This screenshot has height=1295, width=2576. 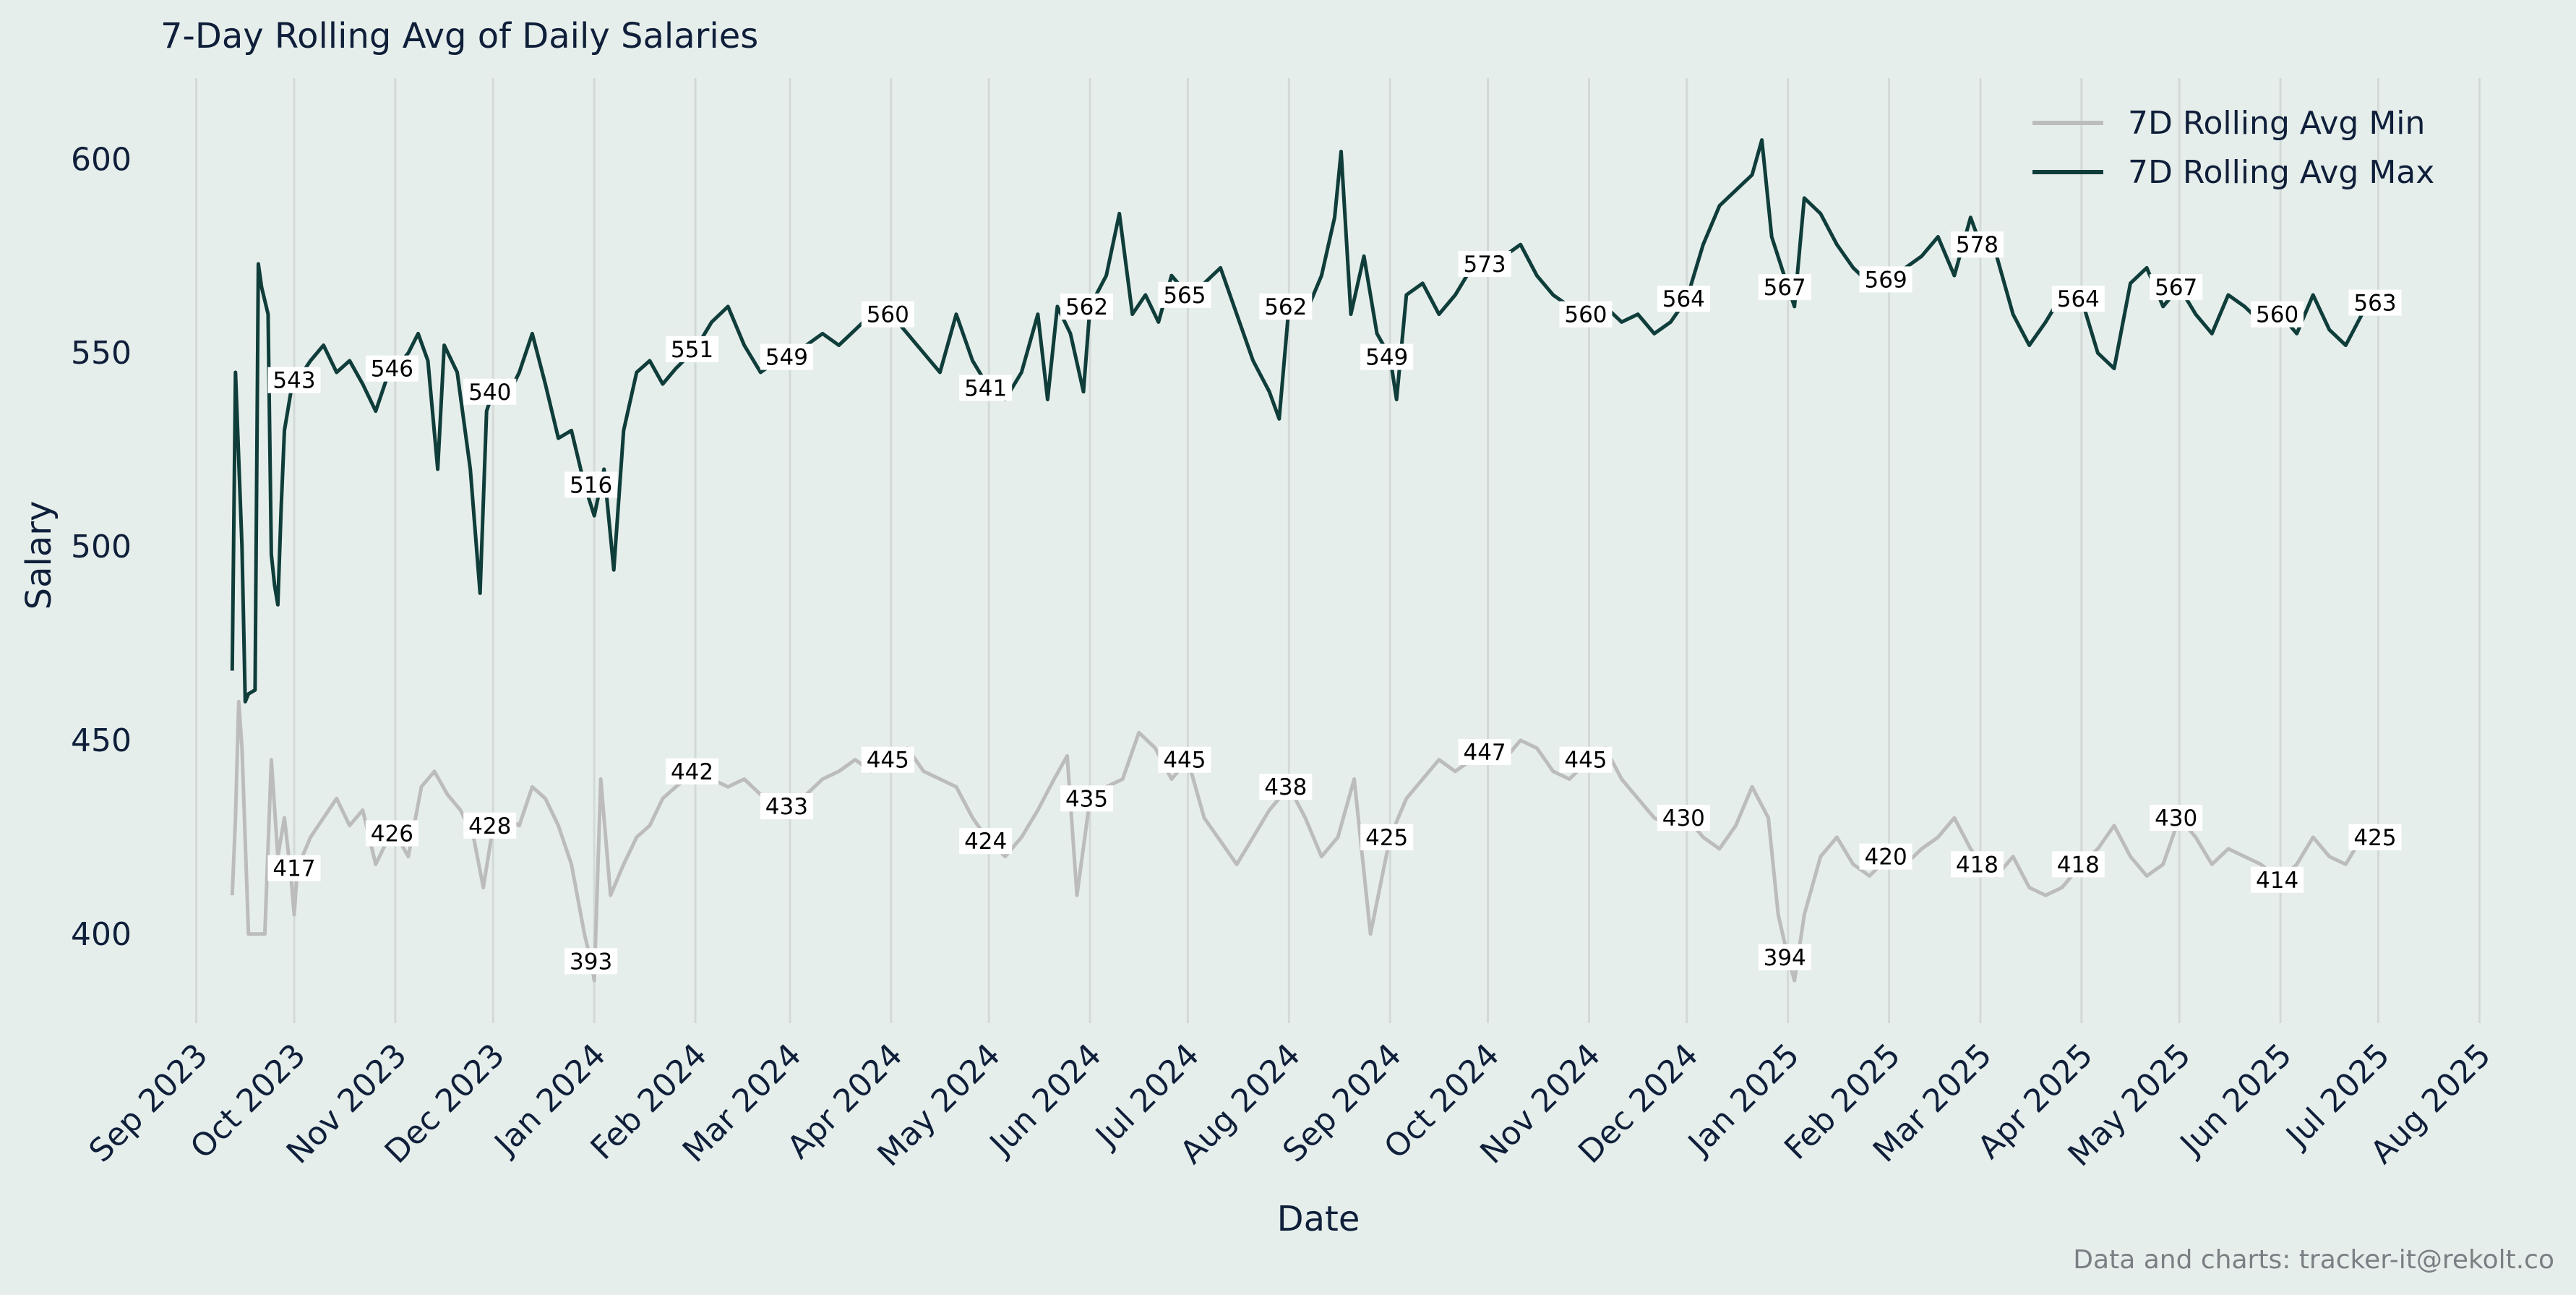 I want to click on data-label: 564, so click(x=1684, y=299).